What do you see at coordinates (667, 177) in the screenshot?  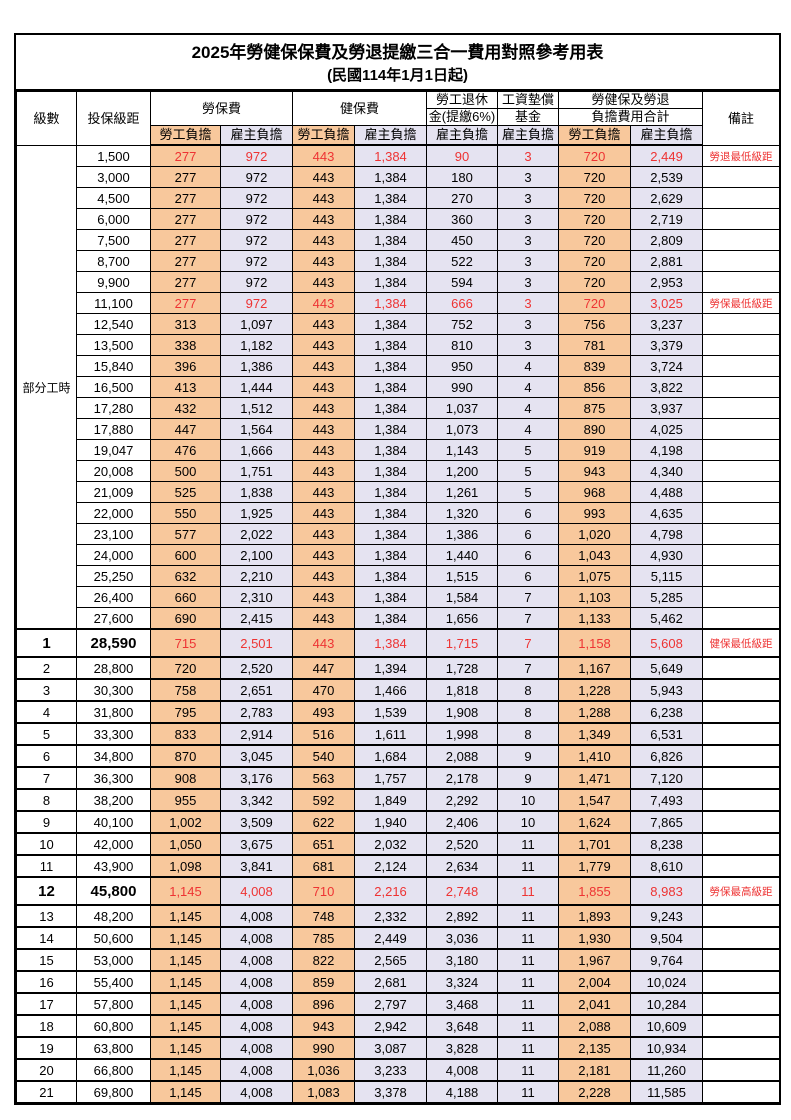 I see `value-cell: 2,539` at bounding box center [667, 177].